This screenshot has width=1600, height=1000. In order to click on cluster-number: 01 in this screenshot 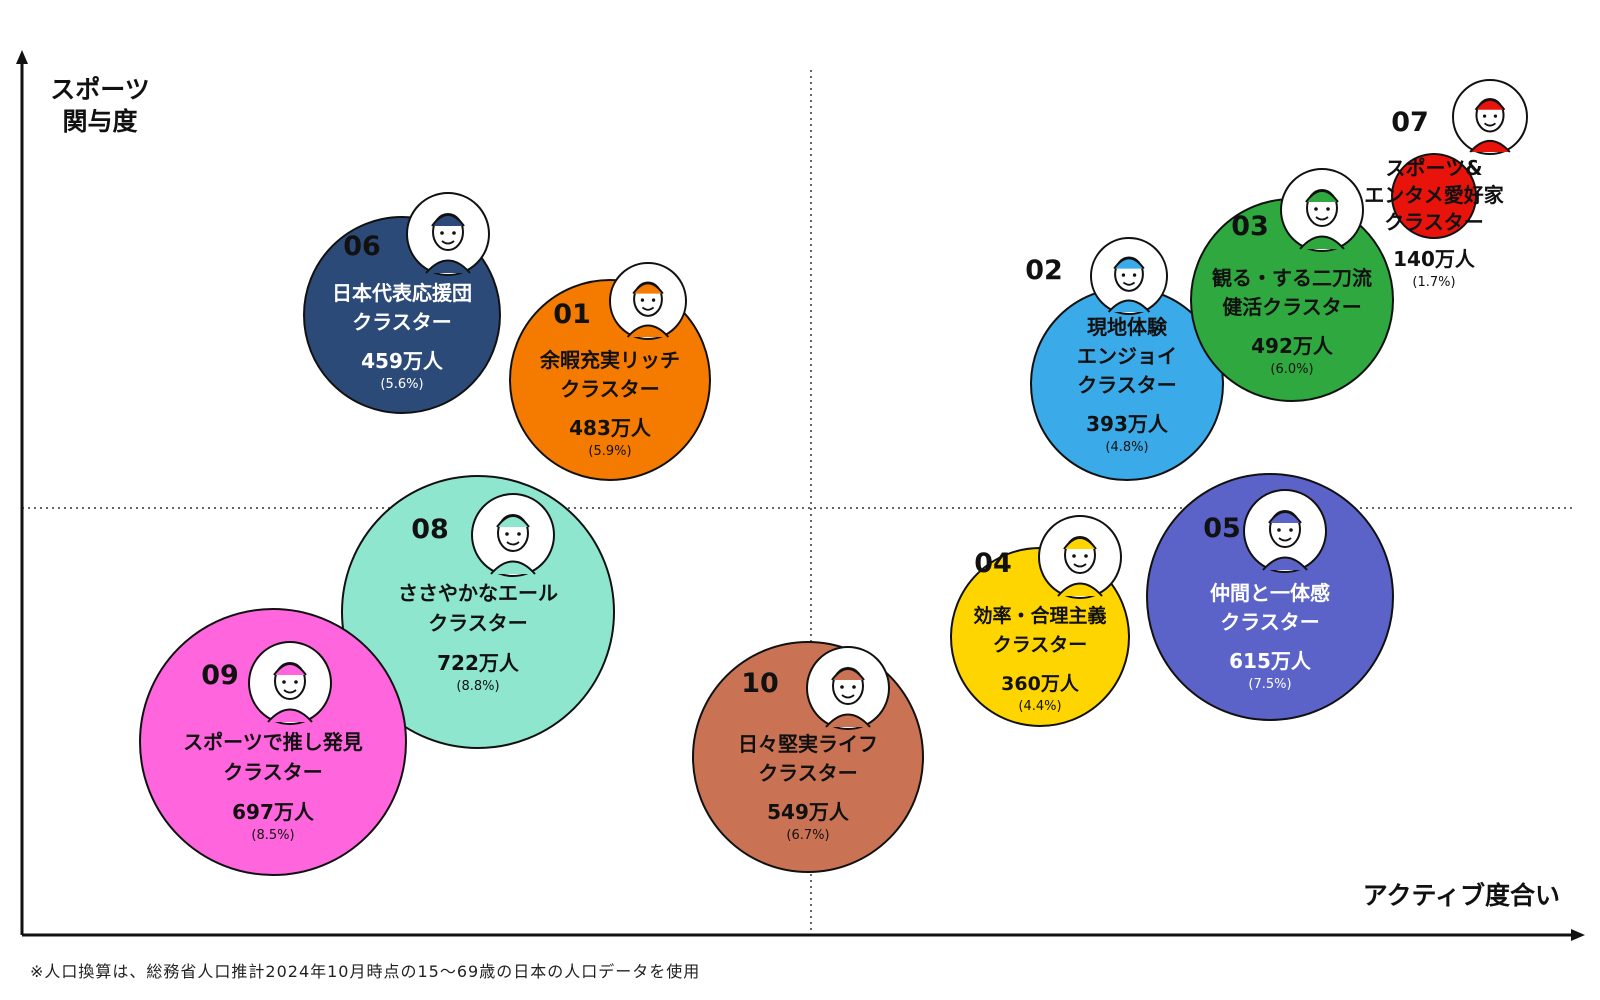, I will do `click(572, 314)`.